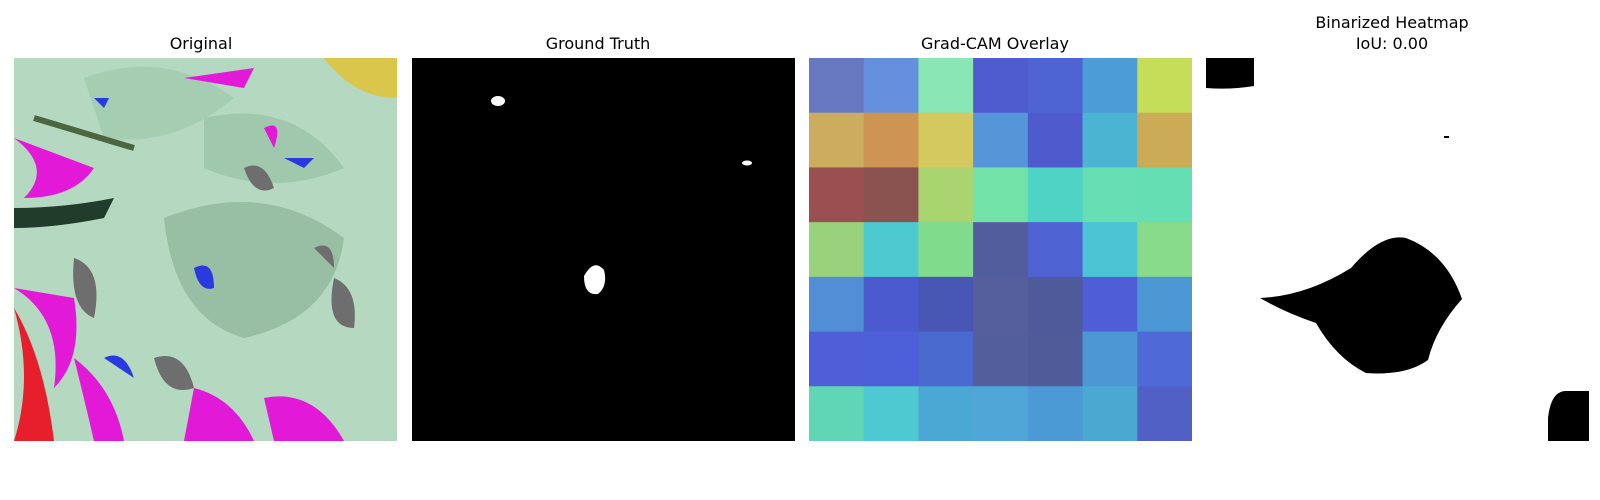 Image resolution: width=1600 pixels, height=500 pixels. What do you see at coordinates (995, 43) in the screenshot?
I see `panel-title-gradcam-overlay: Grad-CAM Overlay` at bounding box center [995, 43].